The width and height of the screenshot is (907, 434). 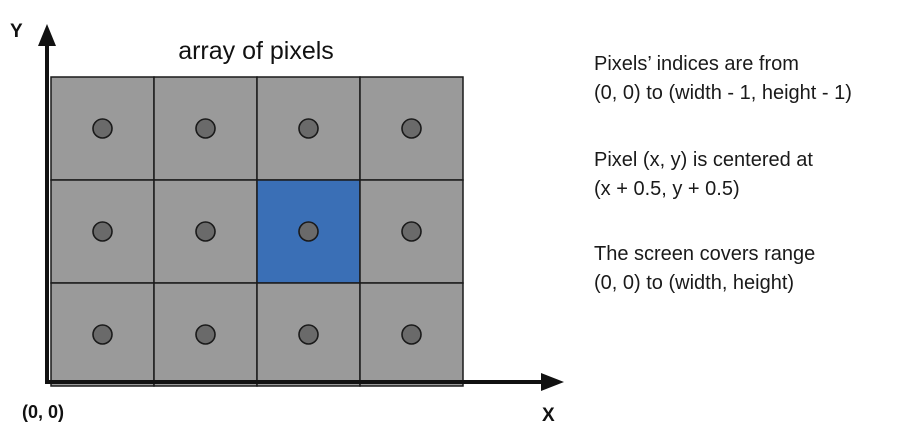 What do you see at coordinates (552, 382) in the screenshot?
I see `x-axis-arrowhead` at bounding box center [552, 382].